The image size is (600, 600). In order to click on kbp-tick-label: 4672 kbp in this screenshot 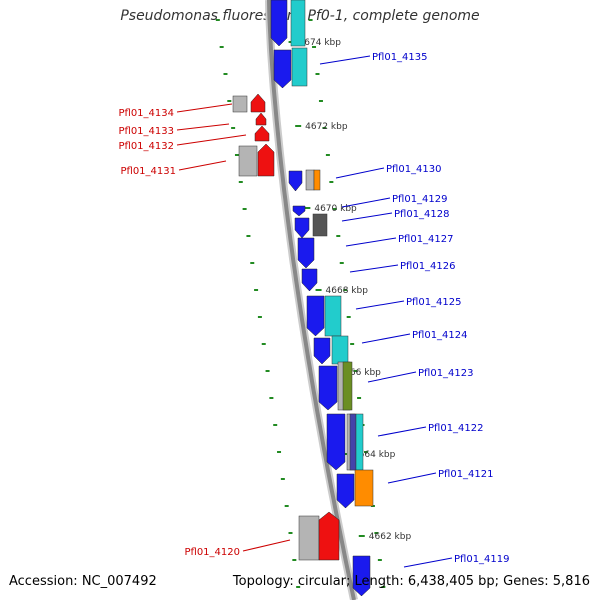, I will do `click(326, 127)`.